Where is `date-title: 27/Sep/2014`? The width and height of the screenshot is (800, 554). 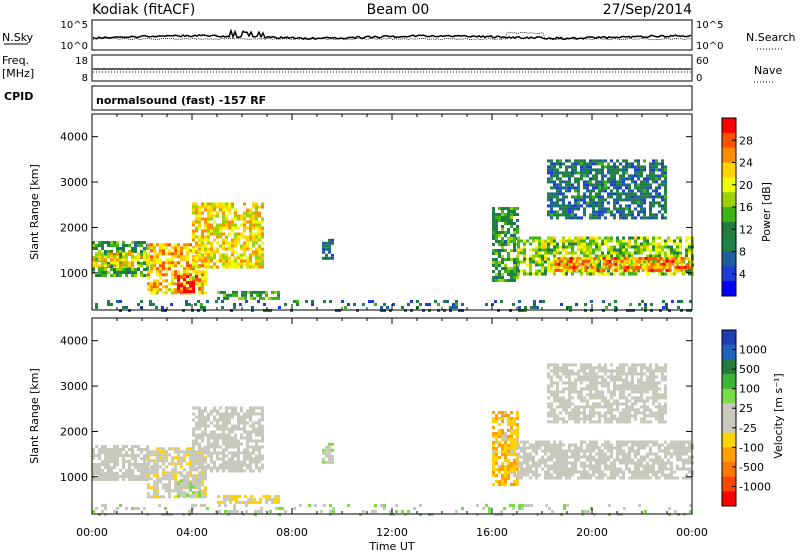
date-title: 27/Sep/2014 is located at coordinates (647, 10).